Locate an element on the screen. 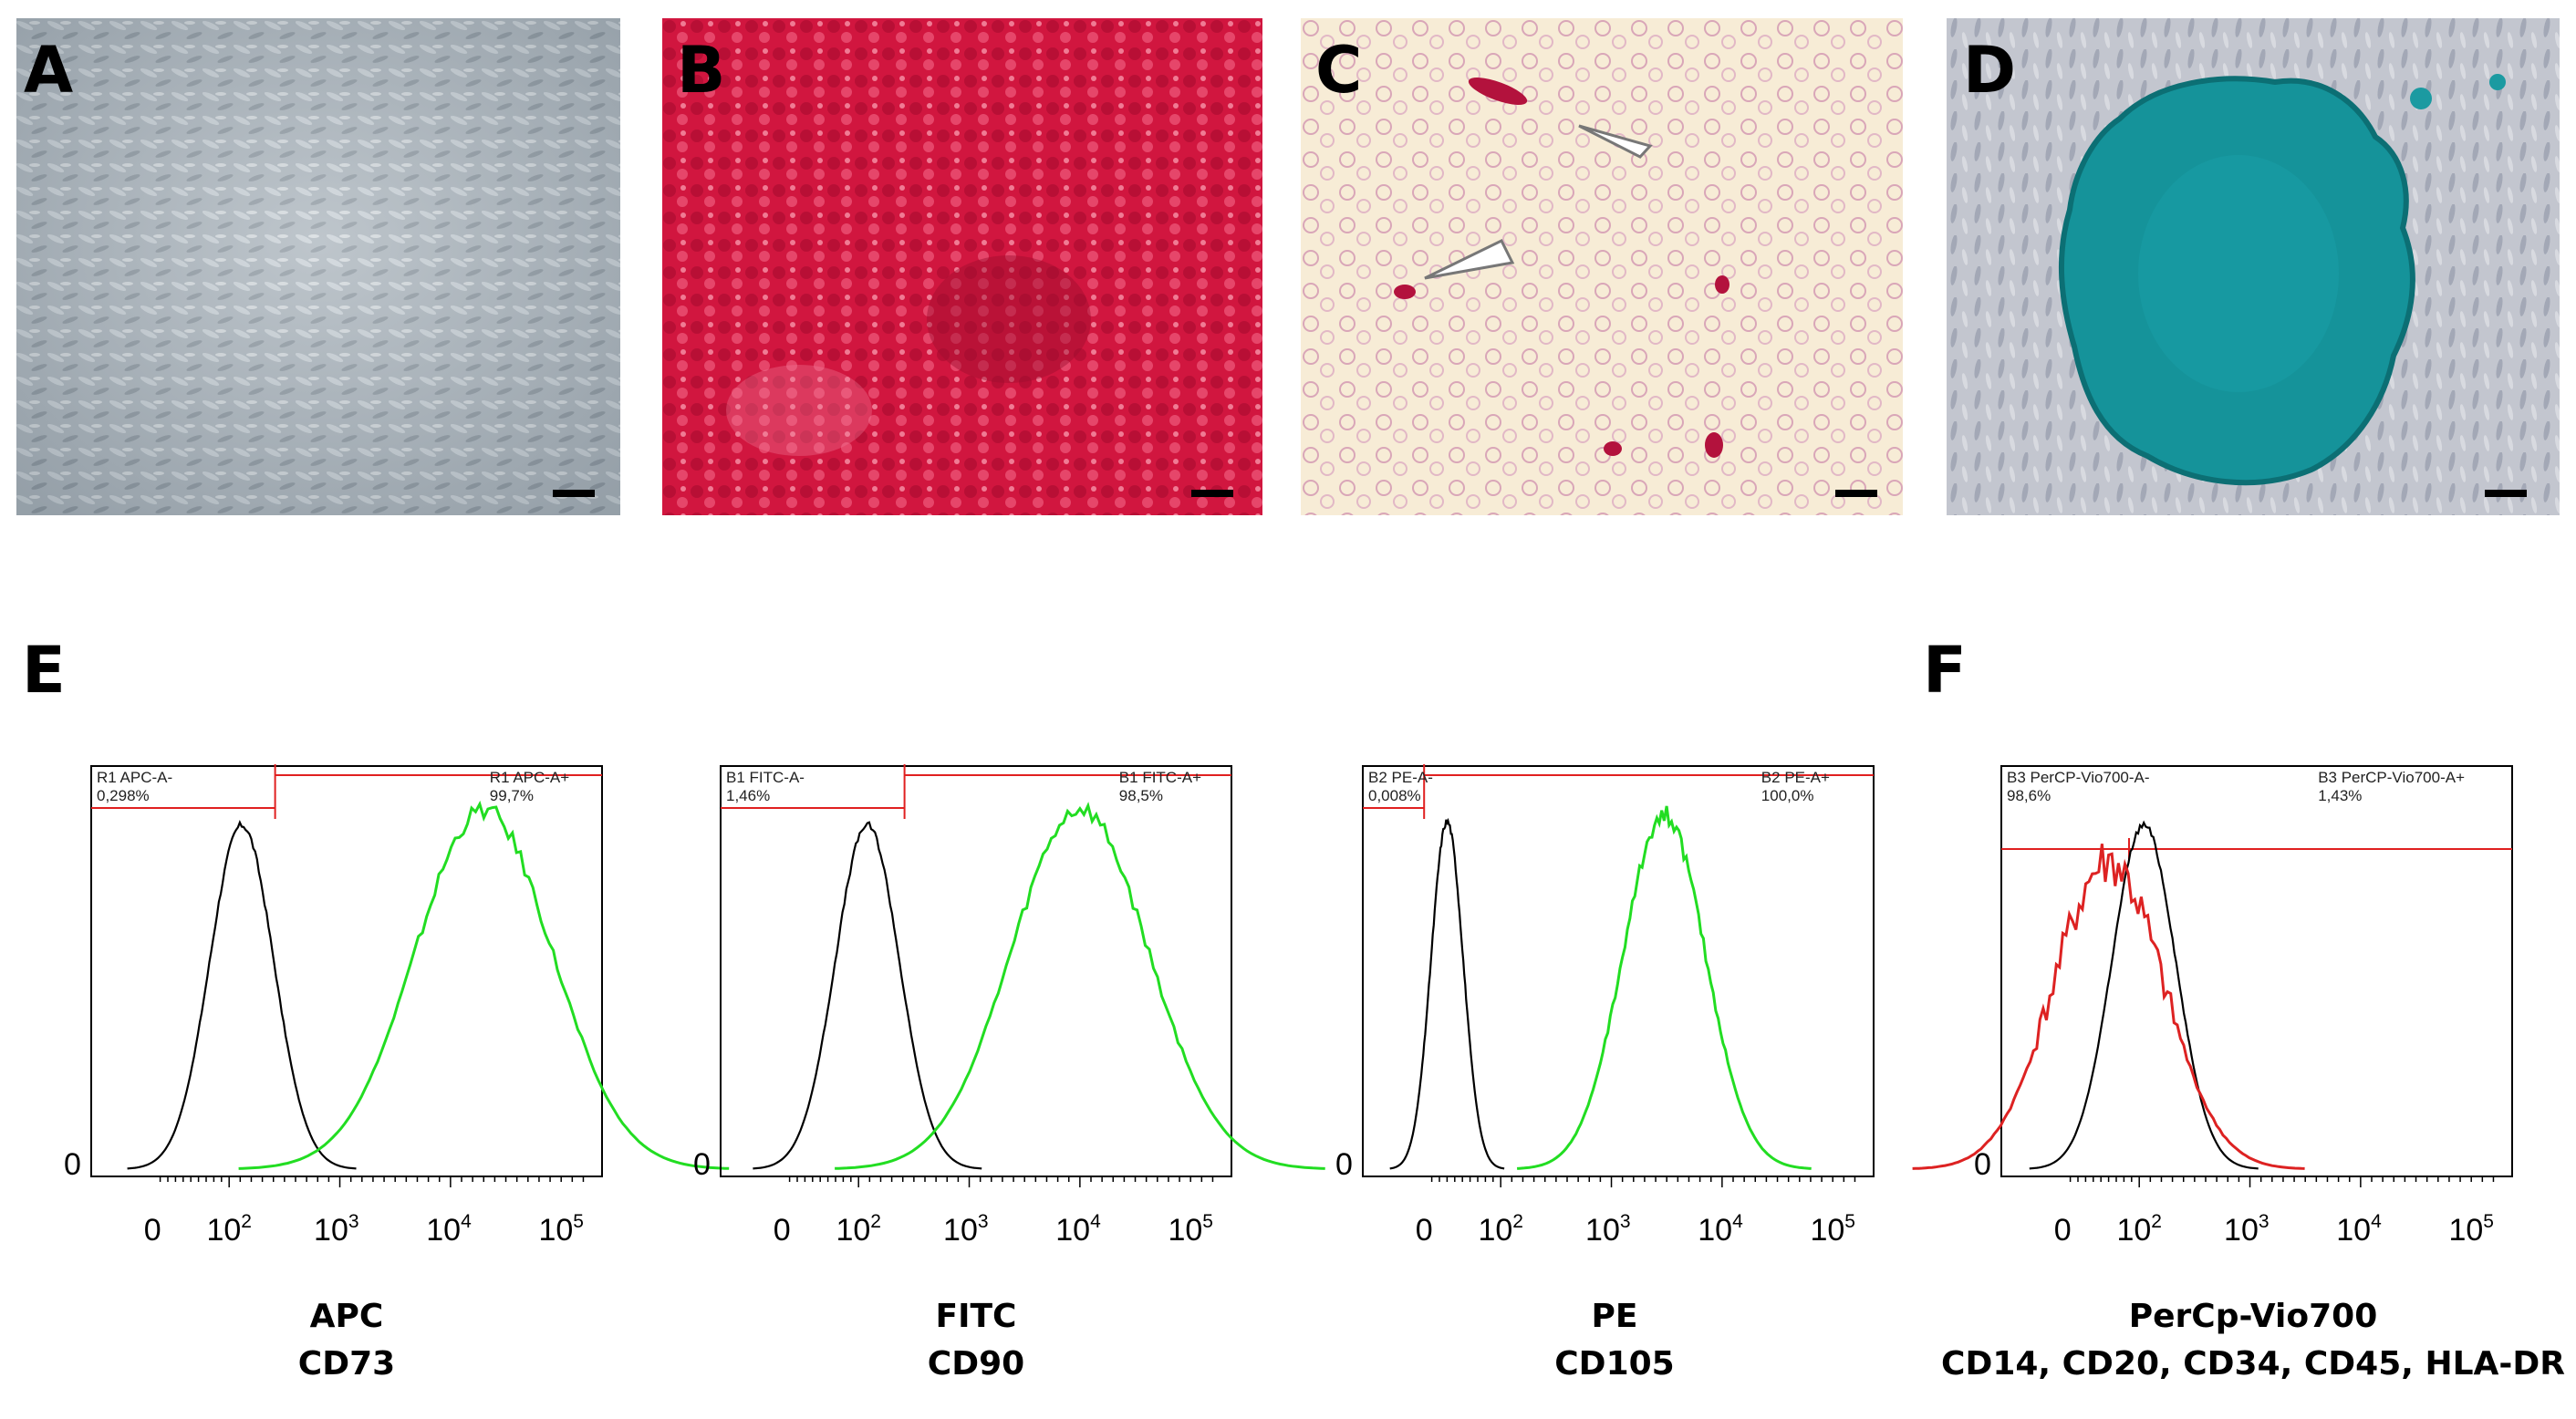  panel-d-scale-bar is located at coordinates (2506, 493).